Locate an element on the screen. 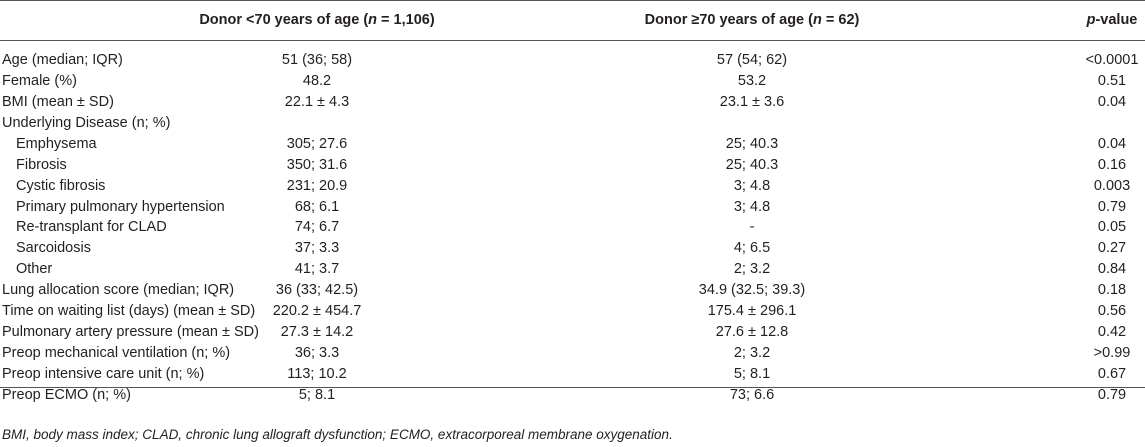 Image resolution: width=1145 pixels, height=447 pixels. cell-value: 305; 27.6 is located at coordinates (317, 143).